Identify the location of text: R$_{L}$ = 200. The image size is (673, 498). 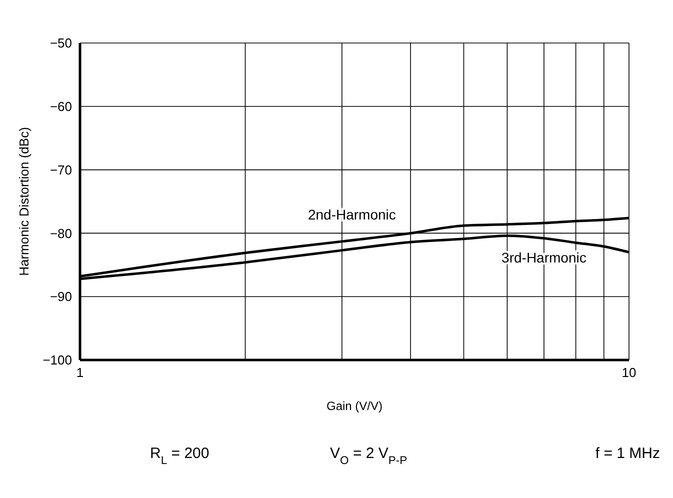
(180, 456).